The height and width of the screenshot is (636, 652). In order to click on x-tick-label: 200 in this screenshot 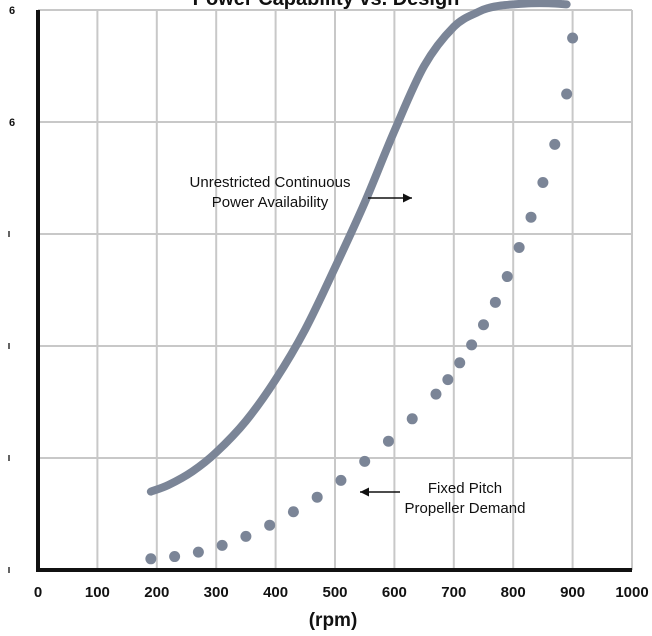, I will do `click(156, 592)`.